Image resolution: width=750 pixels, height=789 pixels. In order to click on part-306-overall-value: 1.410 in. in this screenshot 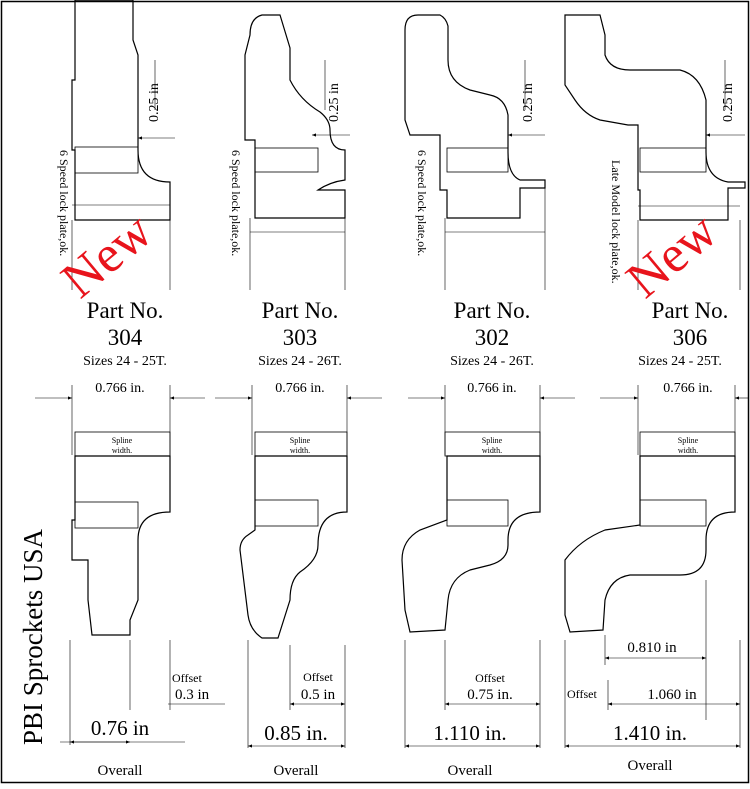, I will do `click(650, 733)`.